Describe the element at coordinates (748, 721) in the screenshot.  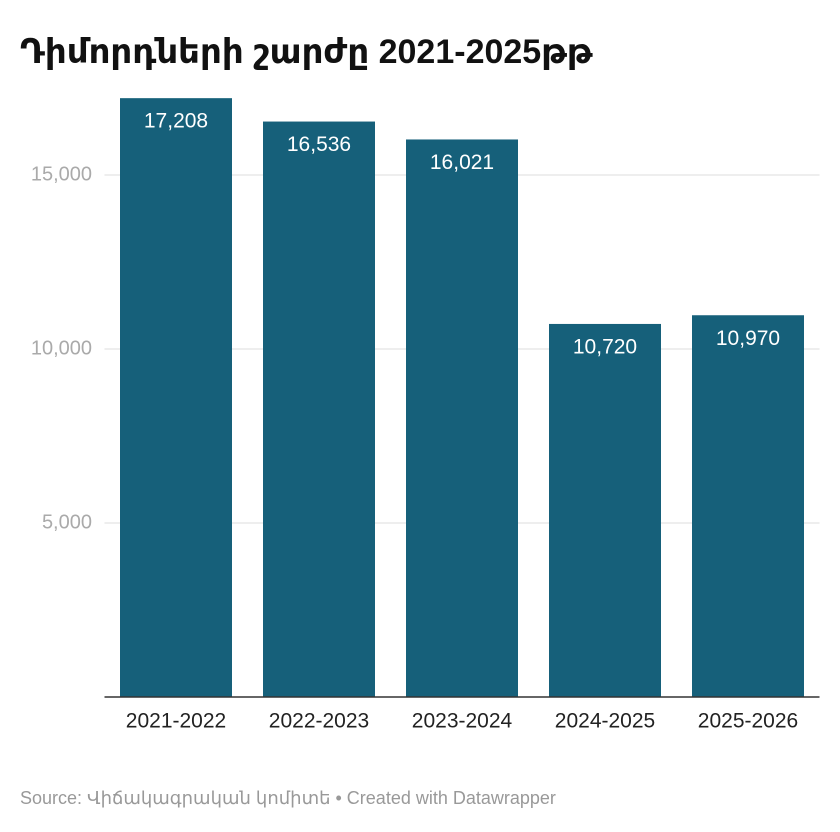
I see `x-tick-label: 2025-2026` at that location.